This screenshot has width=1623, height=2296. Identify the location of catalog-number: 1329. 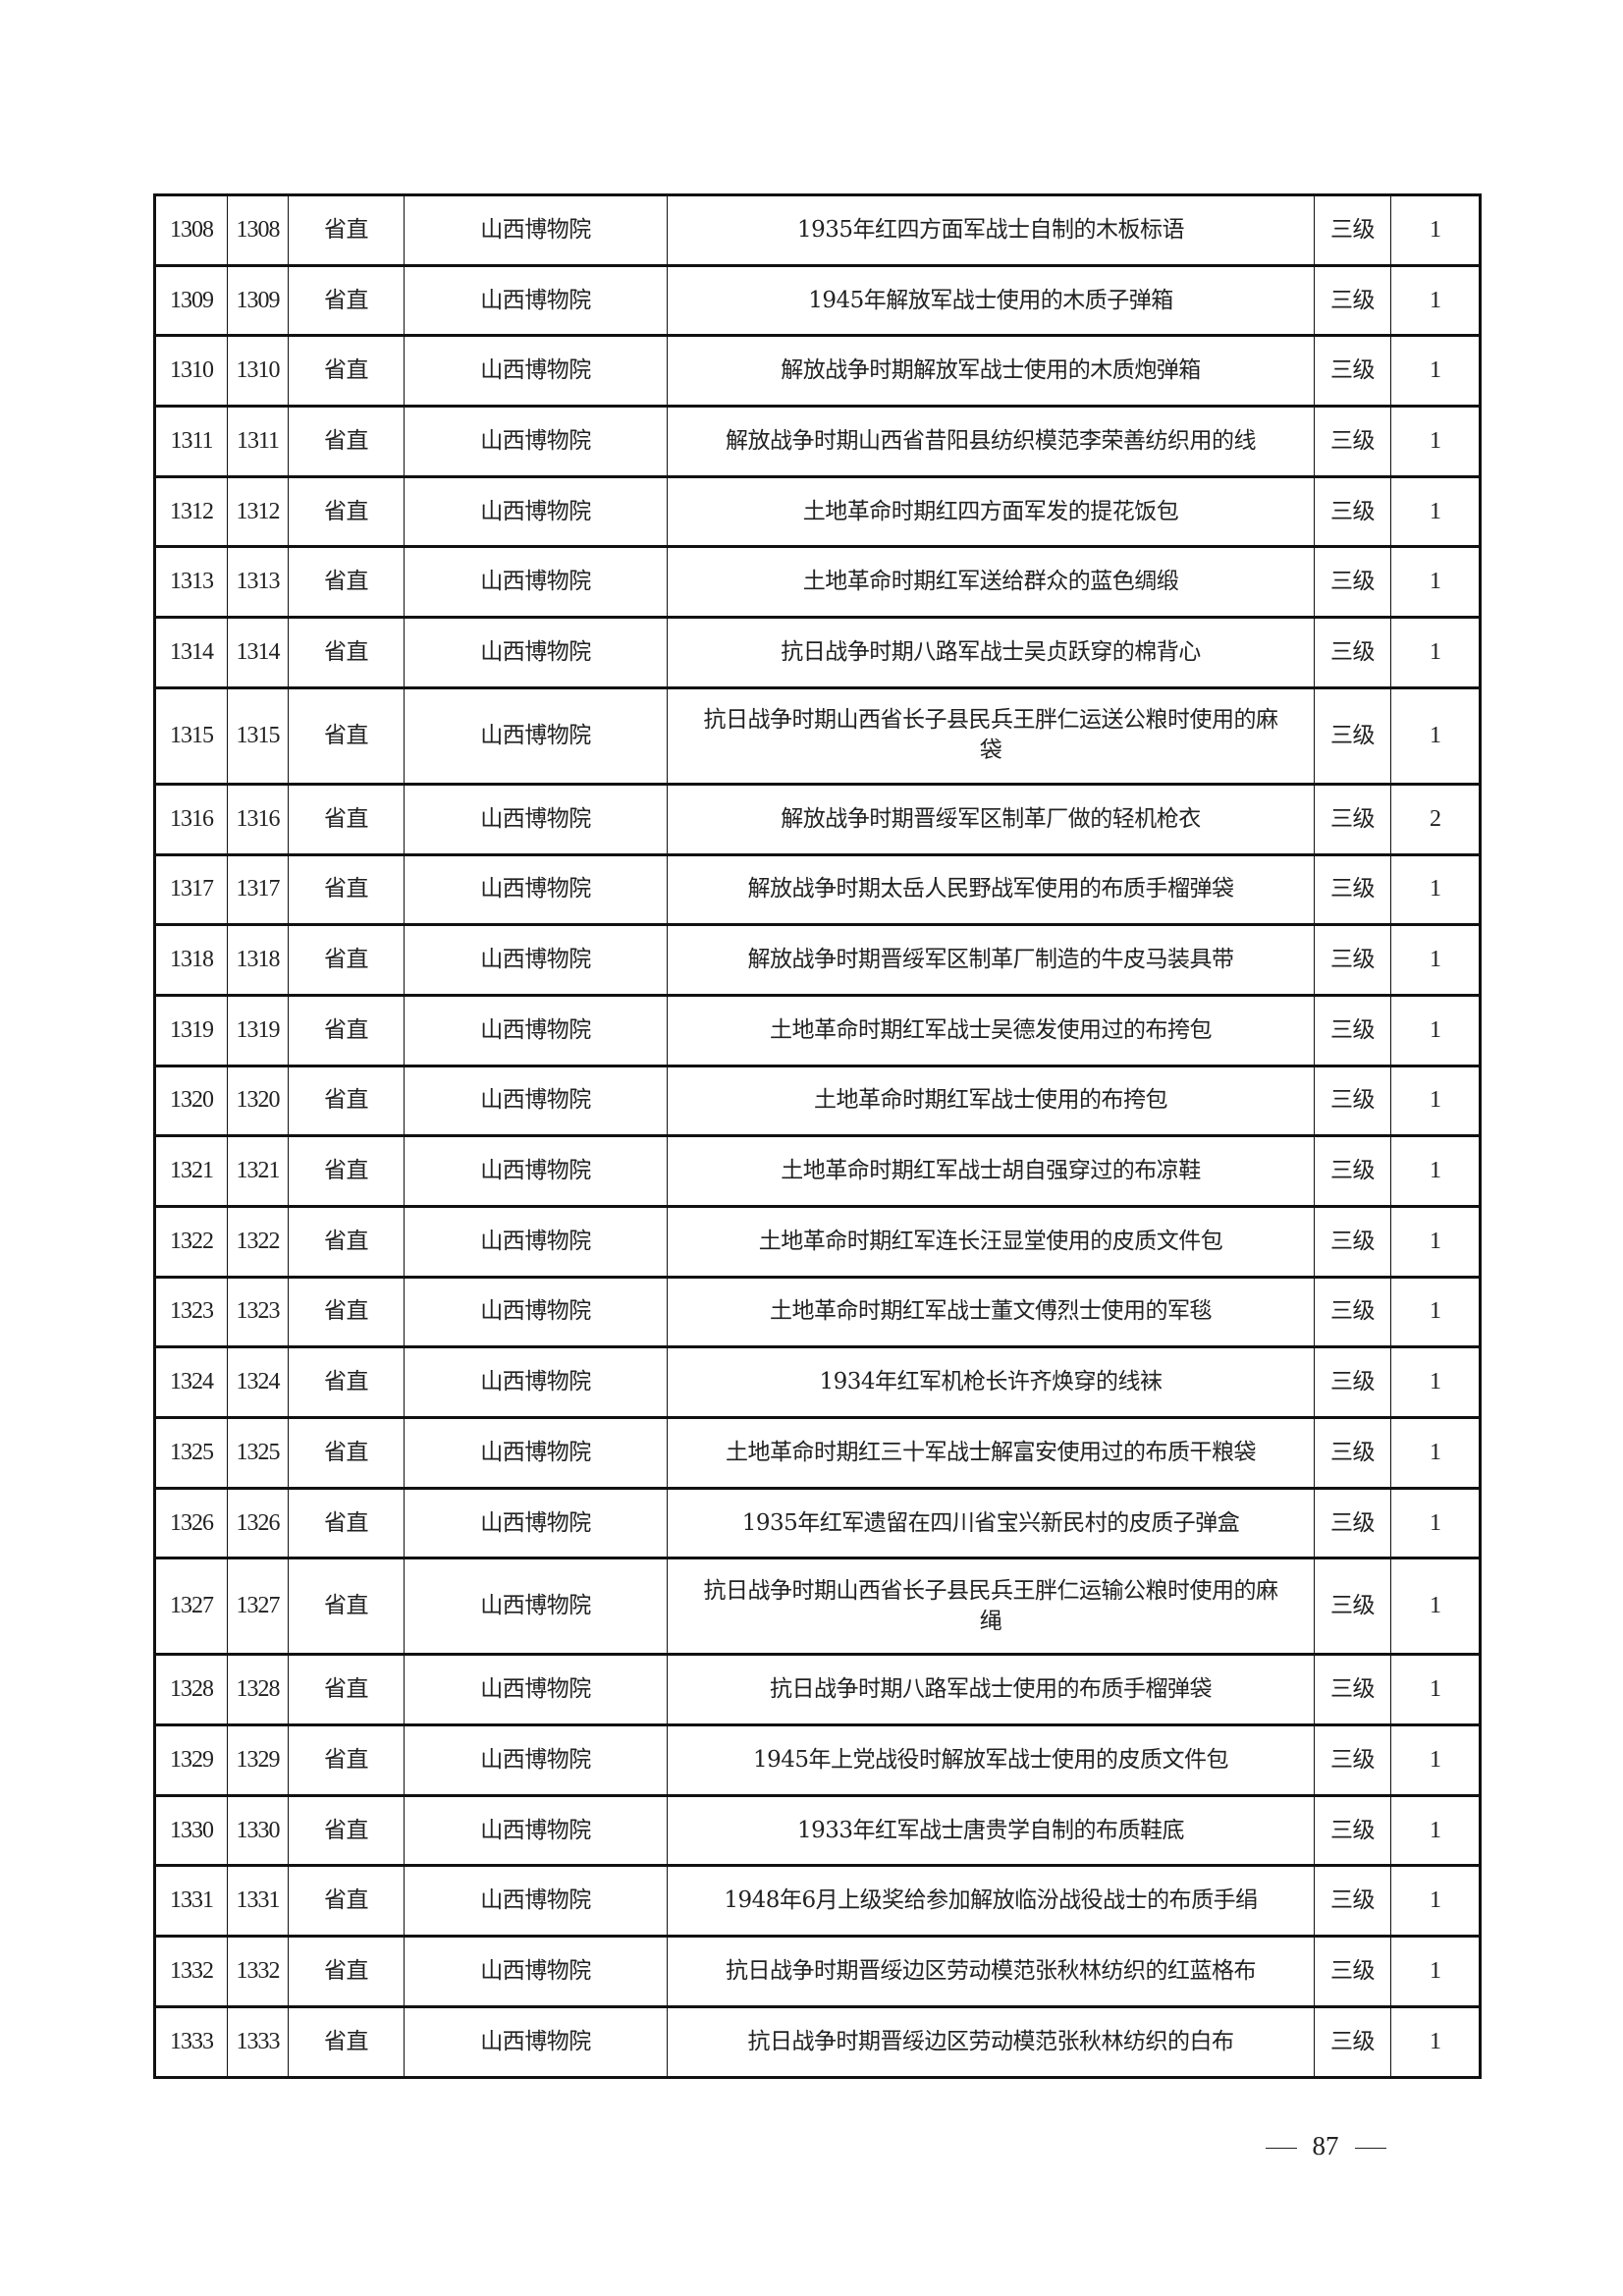
(258, 1760).